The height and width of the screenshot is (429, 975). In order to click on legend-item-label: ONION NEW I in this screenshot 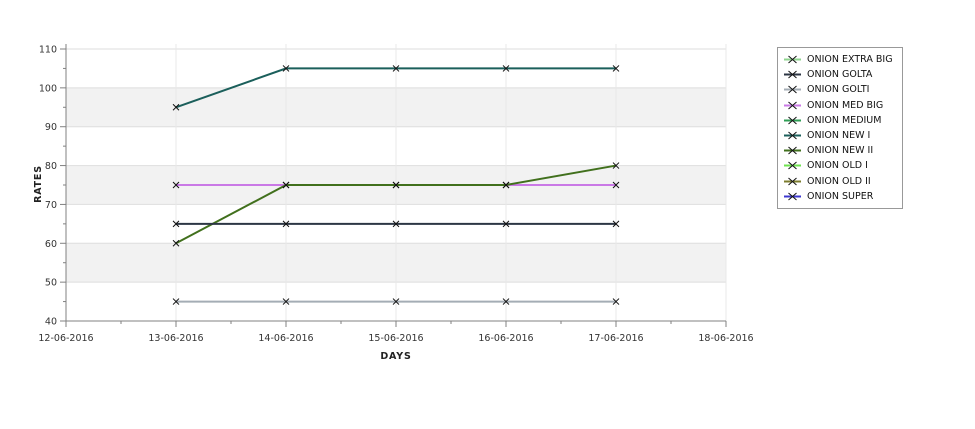, I will do `click(839, 136)`.